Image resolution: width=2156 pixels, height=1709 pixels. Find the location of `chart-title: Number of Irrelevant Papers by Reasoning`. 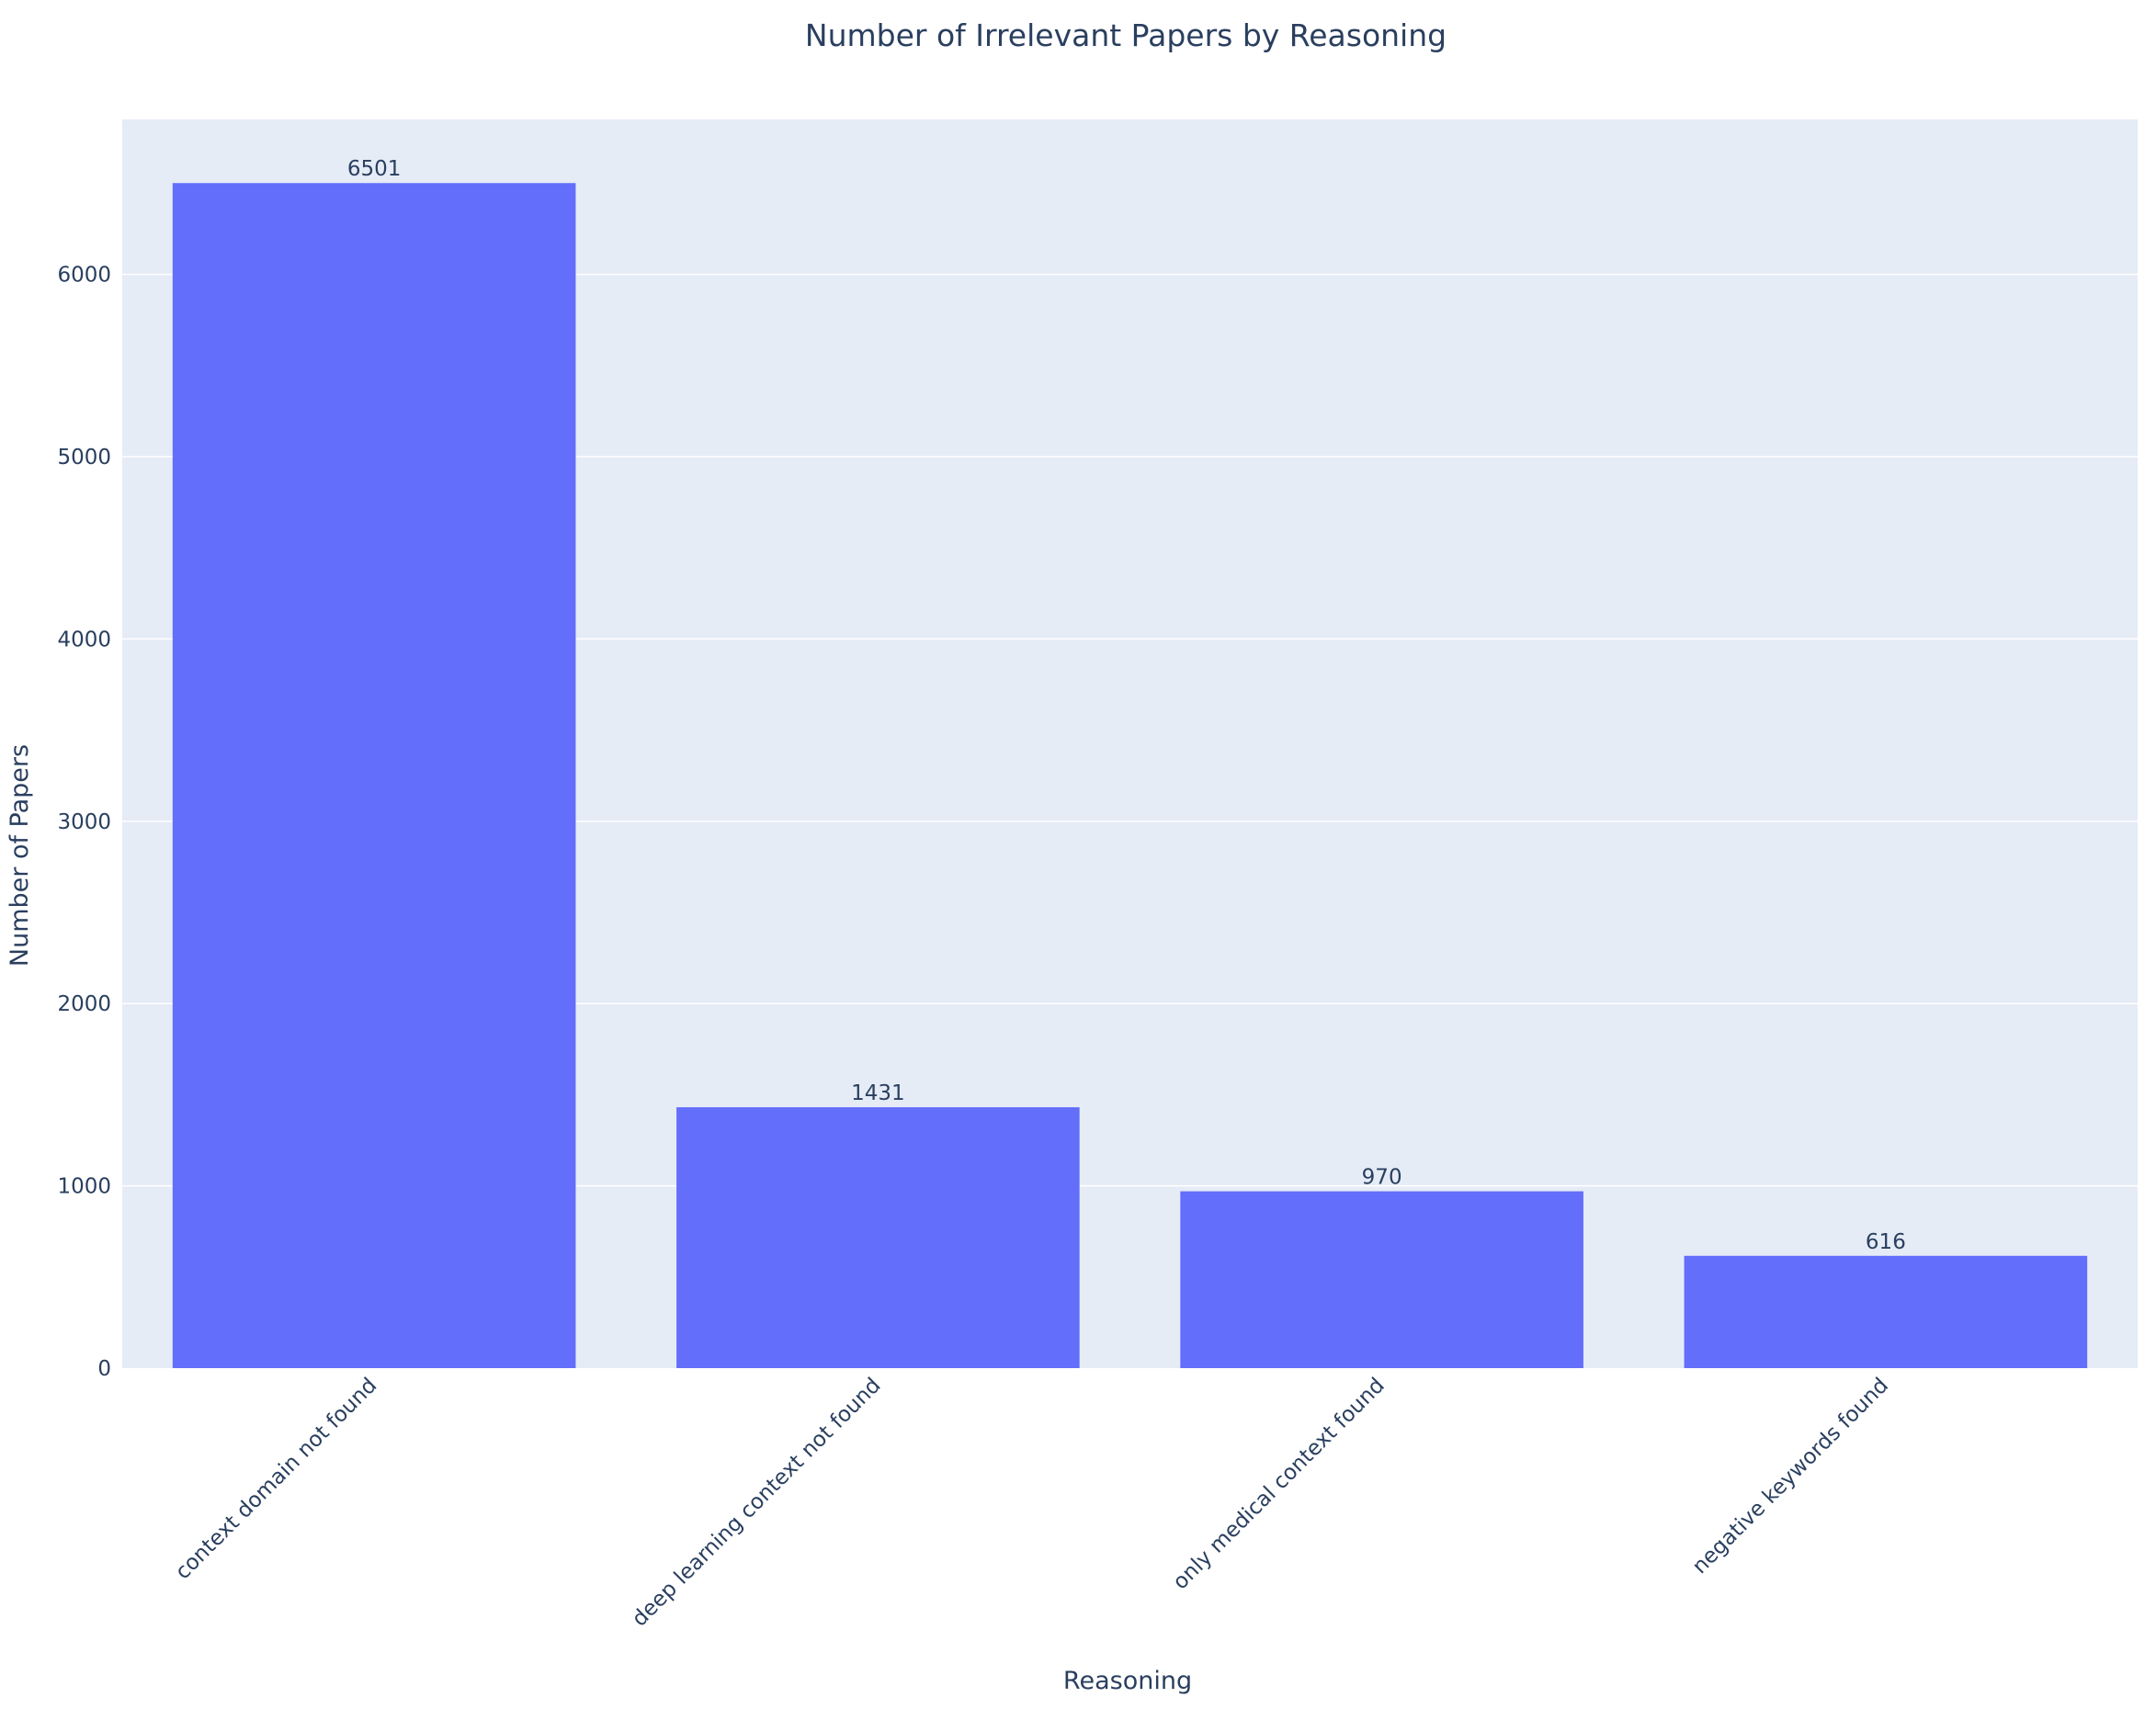

chart-title: Number of Irrelevant Papers by Reasoning is located at coordinates (1126, 35).